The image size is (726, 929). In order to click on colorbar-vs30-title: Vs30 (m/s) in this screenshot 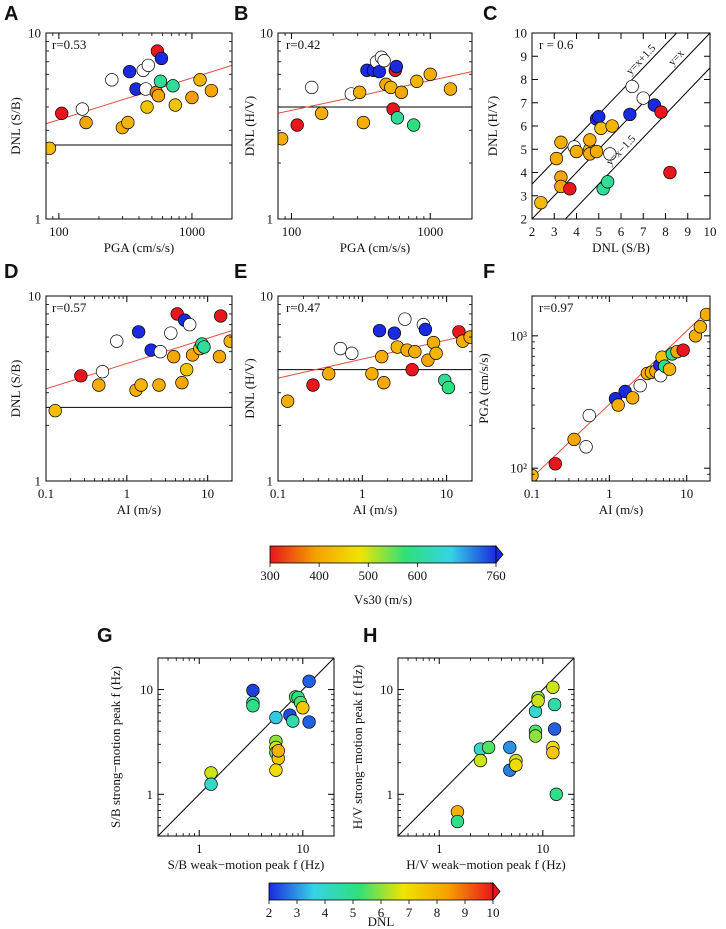, I will do `click(383, 599)`.